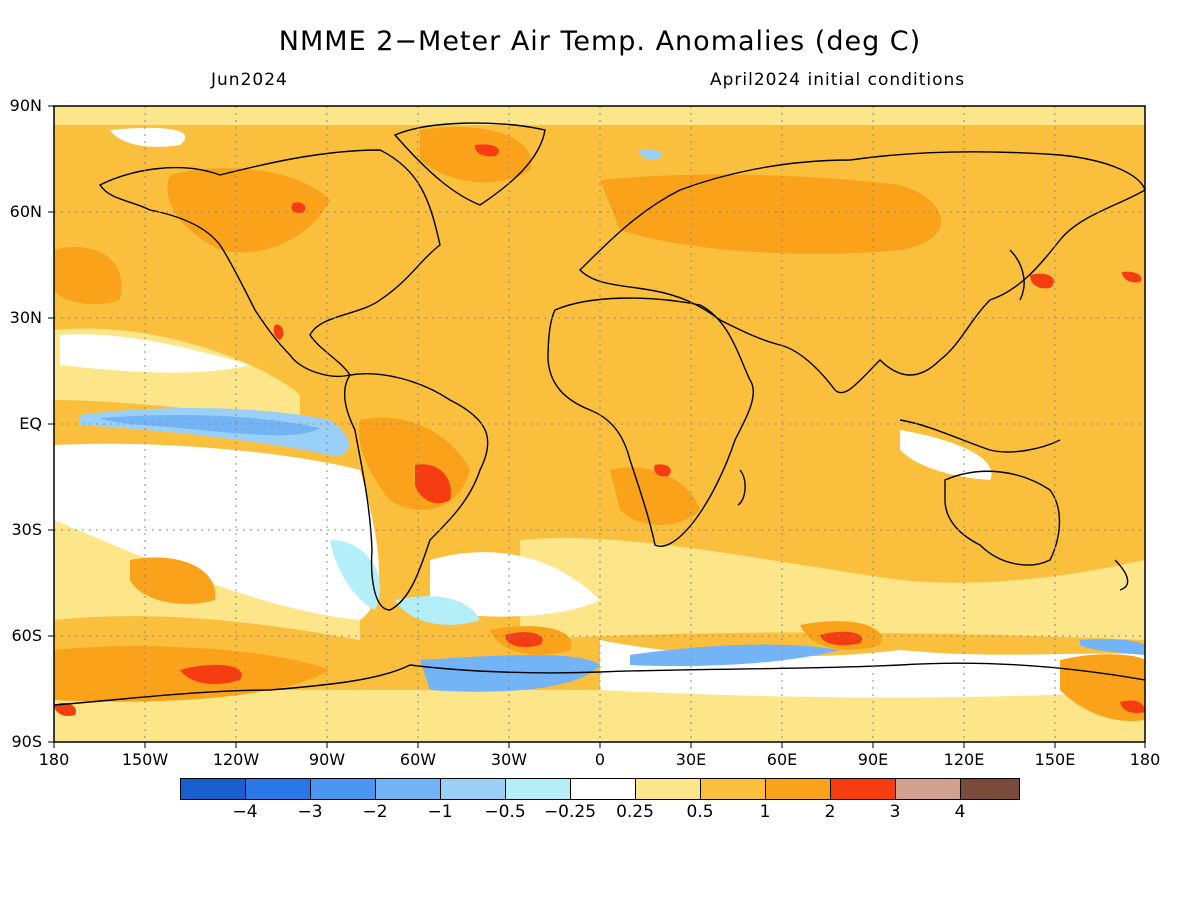 Image resolution: width=1200 pixels, height=900 pixels. Describe the element at coordinates (765, 812) in the screenshot. I see `colorbar-label: 1` at that location.